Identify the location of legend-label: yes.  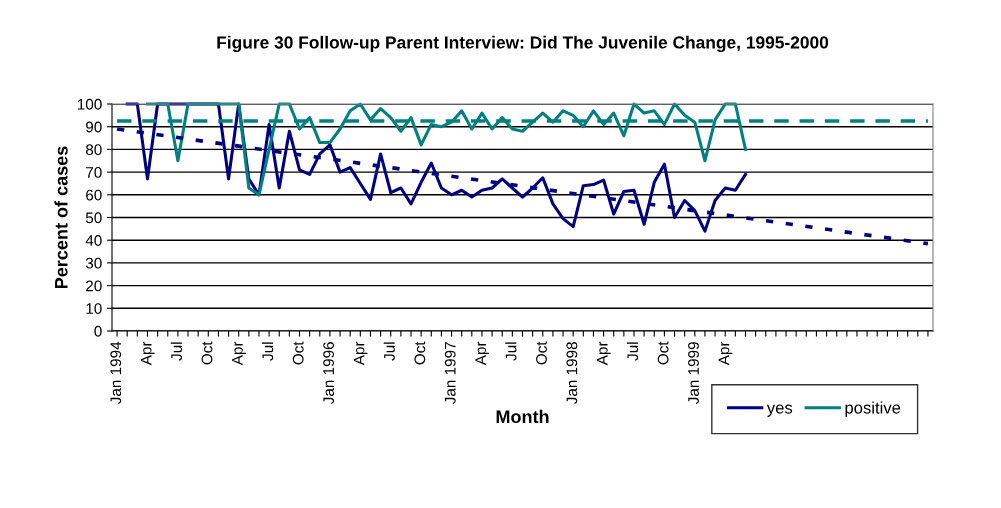
(779, 410).